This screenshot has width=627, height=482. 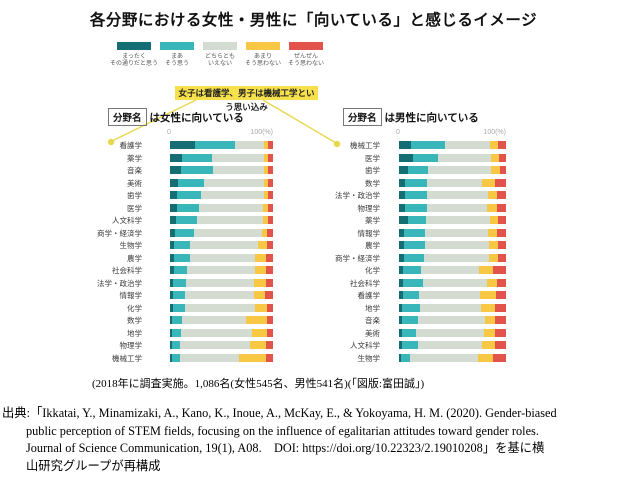 I want to click on legend-label: いえない, so click(x=219, y=64).